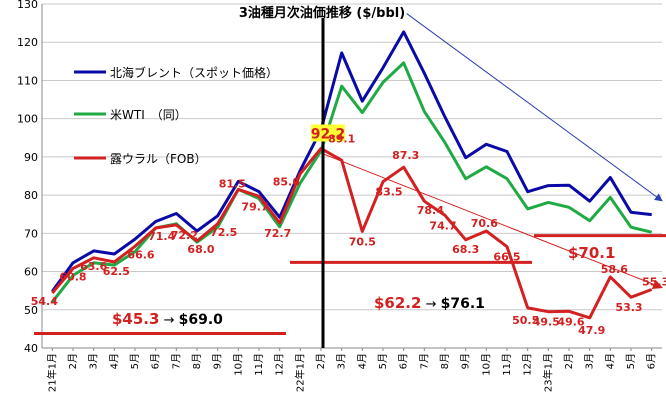 The width and height of the screenshot is (666, 410). Describe the element at coordinates (194, 72) in the screenshot. I see `legend-label: 北海ブレント（スポット価格）` at that location.